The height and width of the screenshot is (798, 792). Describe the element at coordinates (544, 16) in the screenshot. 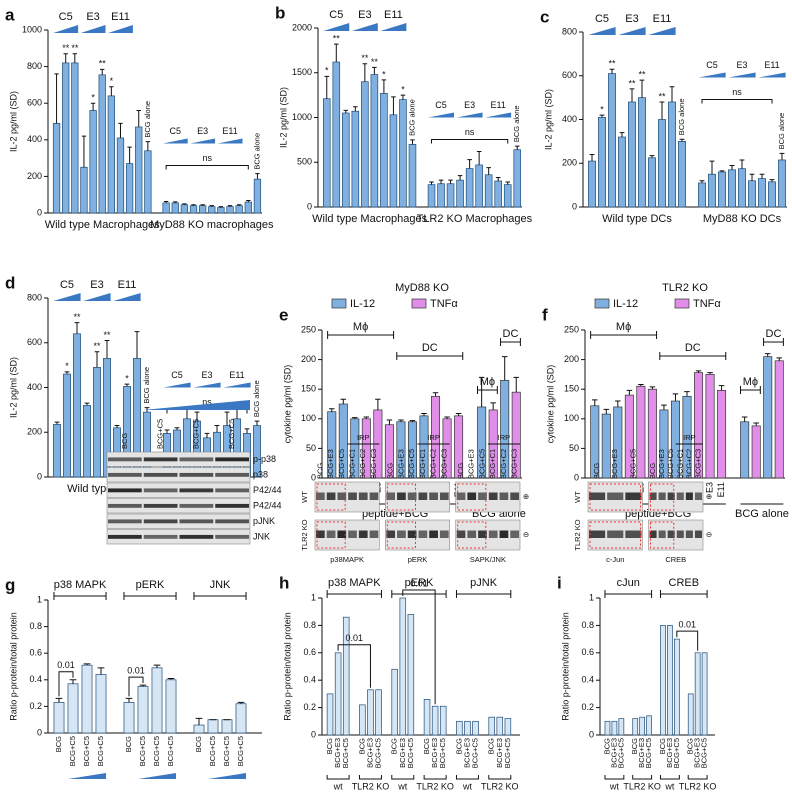

I see `panel-letter: c` at that location.